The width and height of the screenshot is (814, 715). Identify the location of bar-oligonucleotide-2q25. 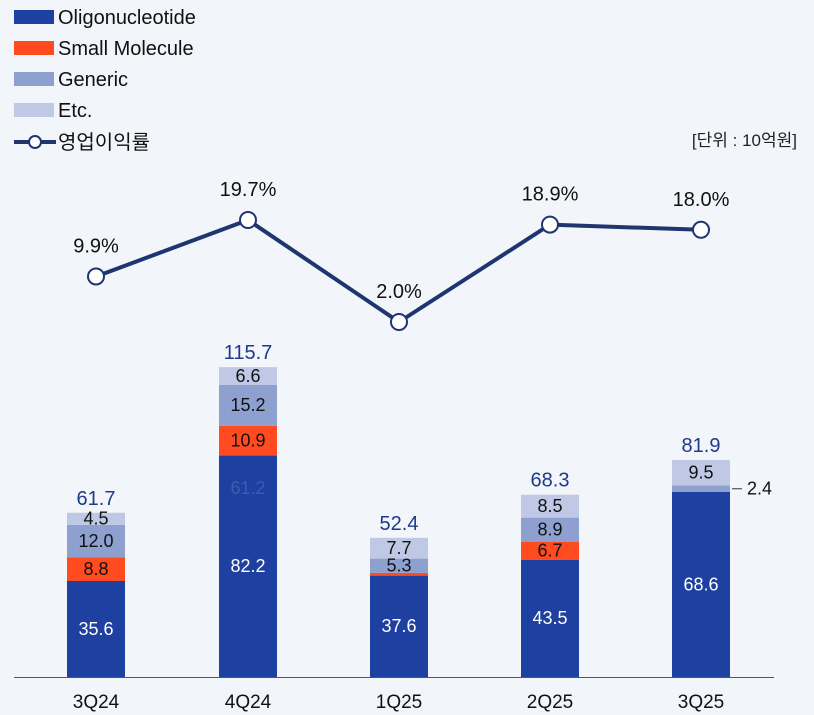
(550, 618).